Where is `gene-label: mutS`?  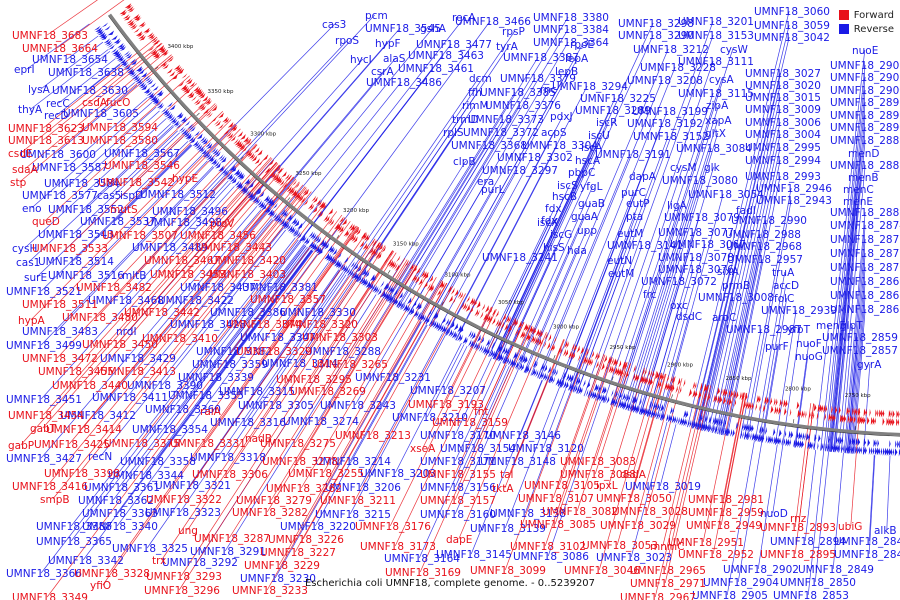
gene-label: mutS is located at coordinates (124, 210).